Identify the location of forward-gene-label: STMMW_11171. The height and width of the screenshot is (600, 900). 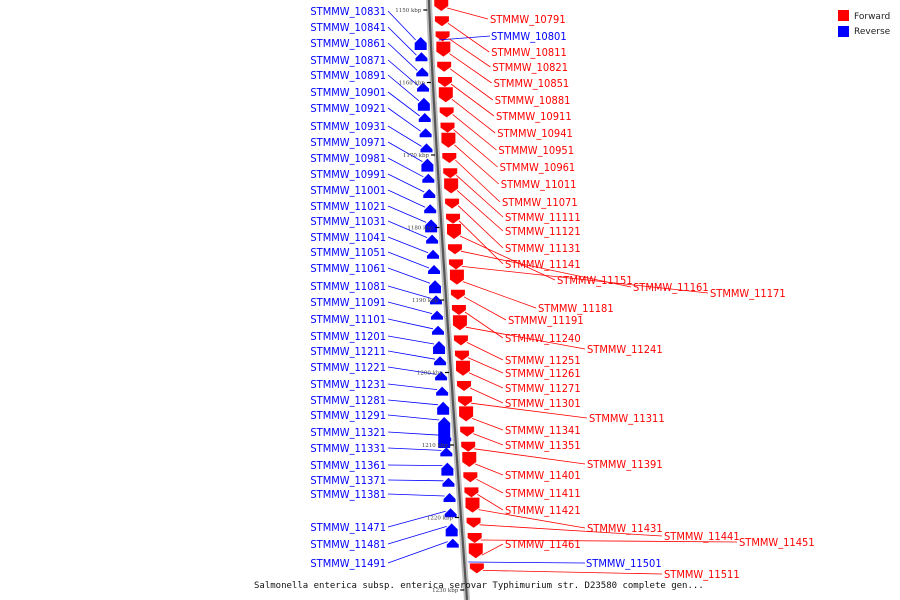
(748, 293).